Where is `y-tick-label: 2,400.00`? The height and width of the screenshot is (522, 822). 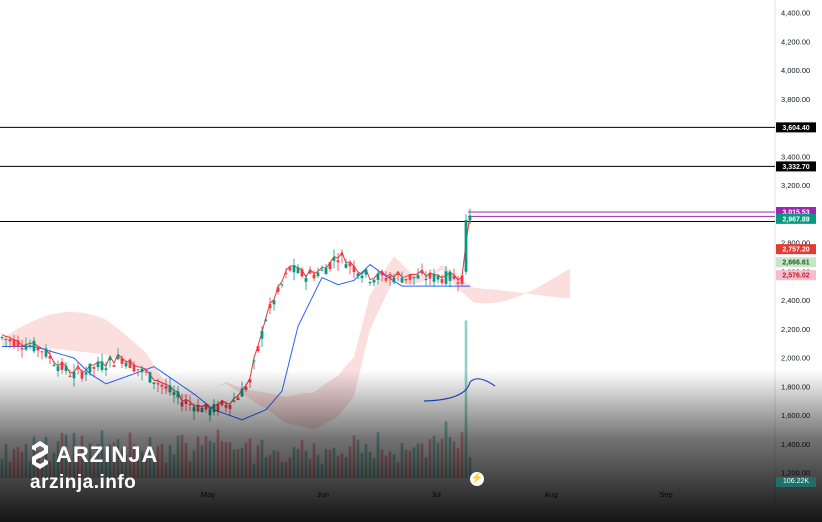 y-tick-label: 2,400.00 is located at coordinates (795, 300).